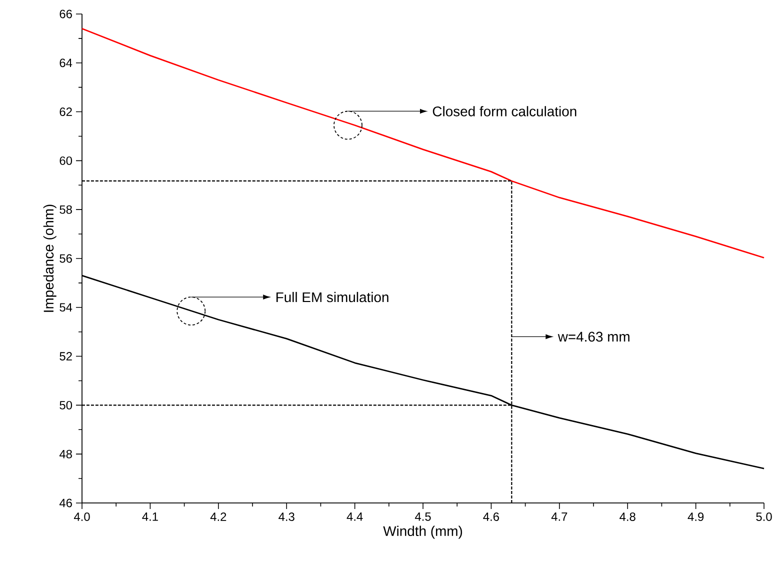 The height and width of the screenshot is (578, 780). Describe the element at coordinates (66, 356) in the screenshot. I see `y-tick-label: 52` at that location.